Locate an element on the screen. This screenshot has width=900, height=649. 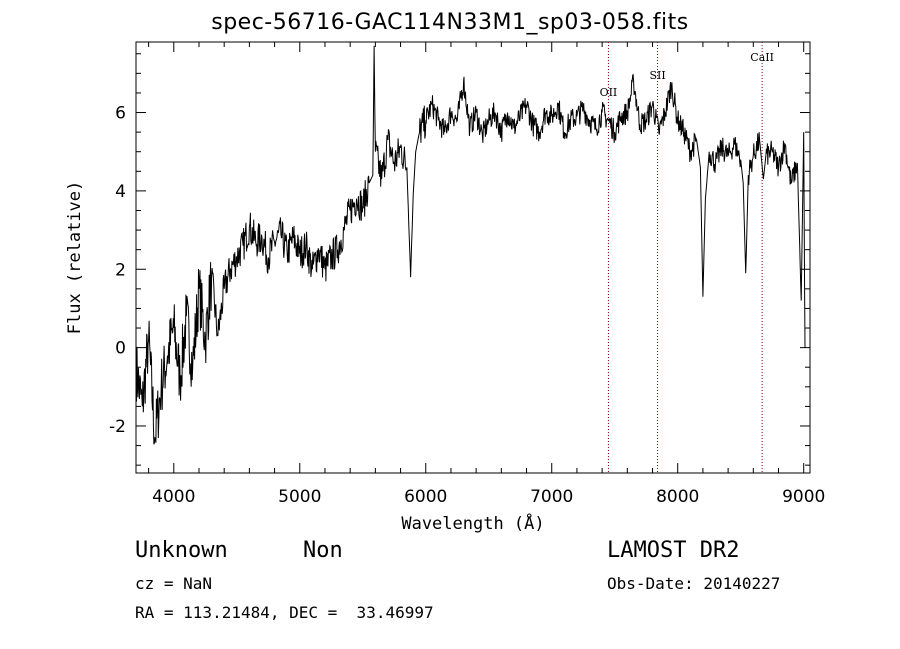
chart-title: spec-56716-GAC114N33M1_sp03-058.fits is located at coordinates (450, 22).